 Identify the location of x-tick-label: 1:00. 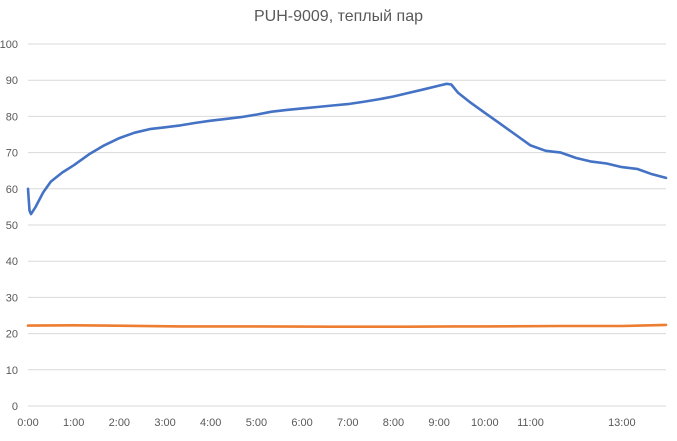
(73, 423).